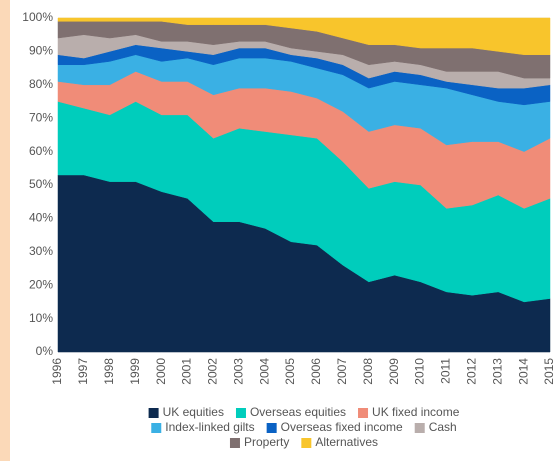  What do you see at coordinates (41, 251) in the screenshot?
I see `y-tick-label: 30%` at bounding box center [41, 251].